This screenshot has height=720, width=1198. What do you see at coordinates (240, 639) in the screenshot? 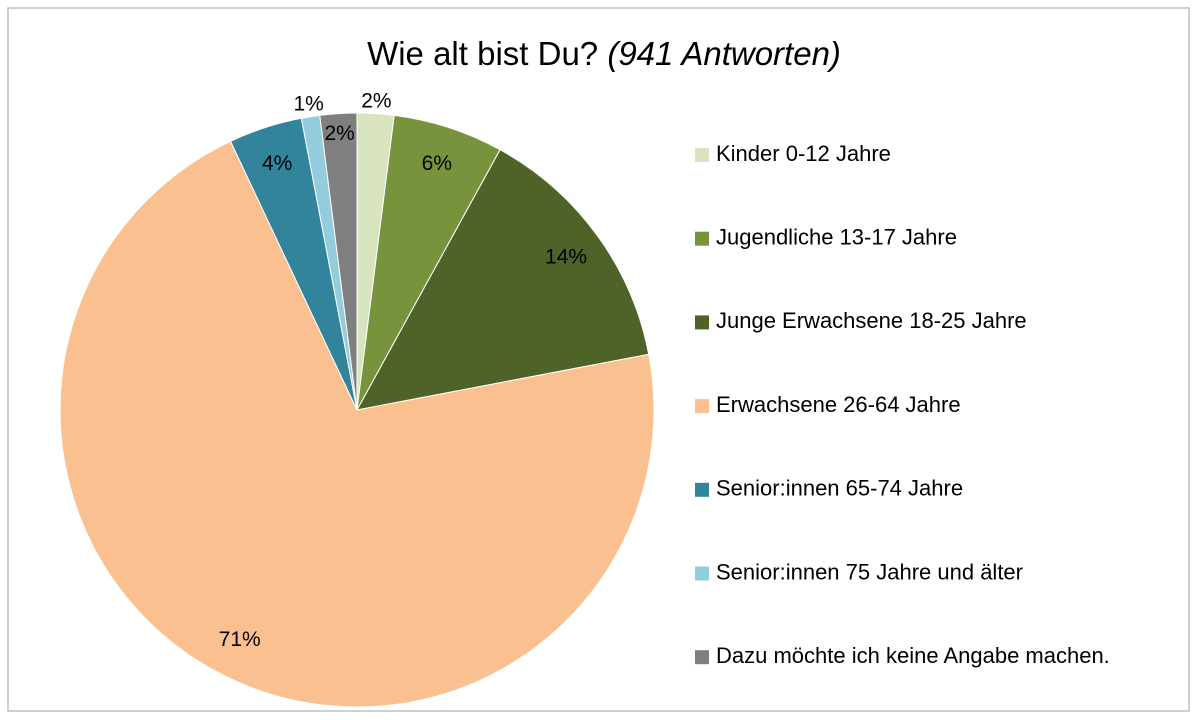
I see `data-label: 71%` at bounding box center [240, 639].